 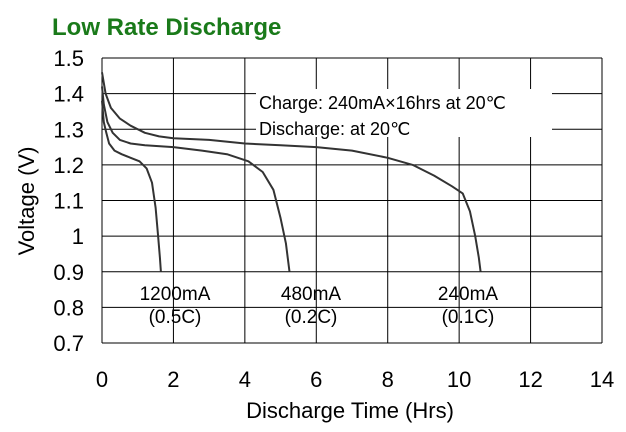 I want to click on discharge-annotation: Discharge: at 20℃, so click(x=334, y=129).